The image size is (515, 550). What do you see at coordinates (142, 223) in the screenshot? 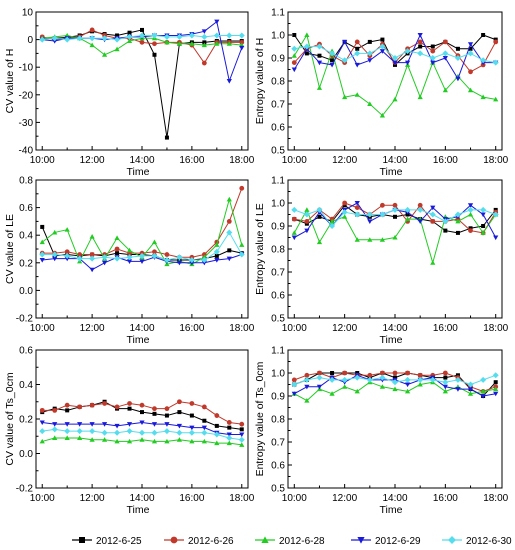
I see `series-line` at bounding box center [142, 223].